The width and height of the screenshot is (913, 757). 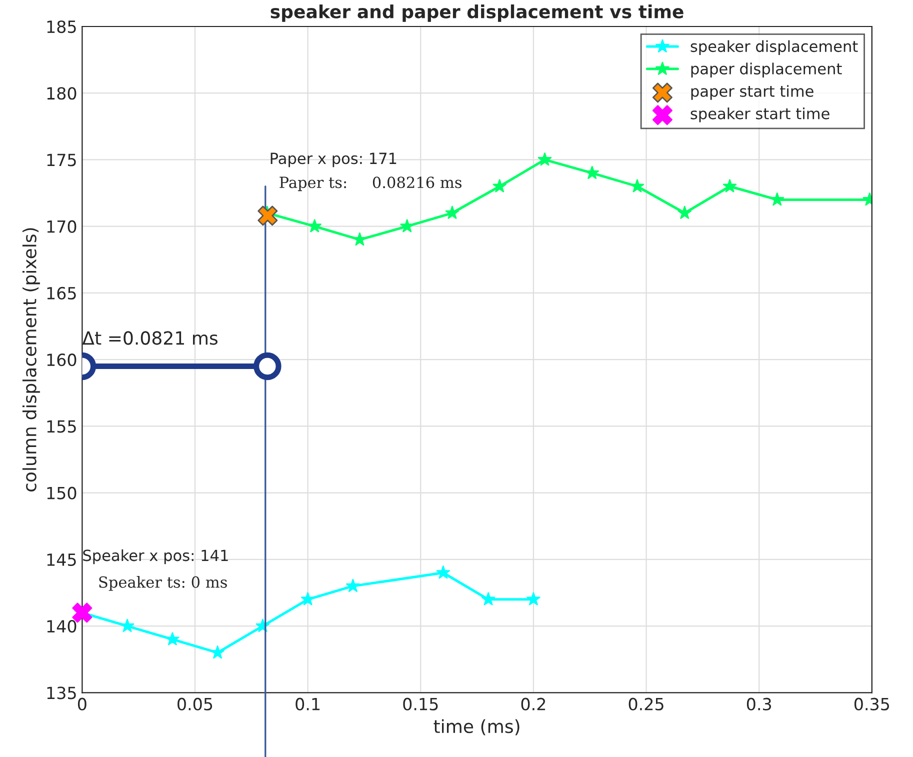 What do you see at coordinates (752, 92) in the screenshot?
I see `legend-label: paper start time` at bounding box center [752, 92].